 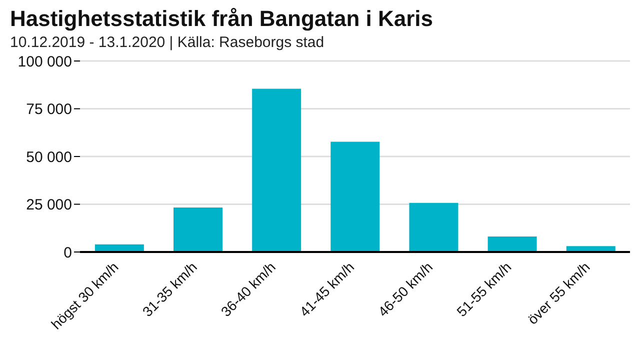 I want to click on y-tick-label: 50 000, so click(x=49, y=157).